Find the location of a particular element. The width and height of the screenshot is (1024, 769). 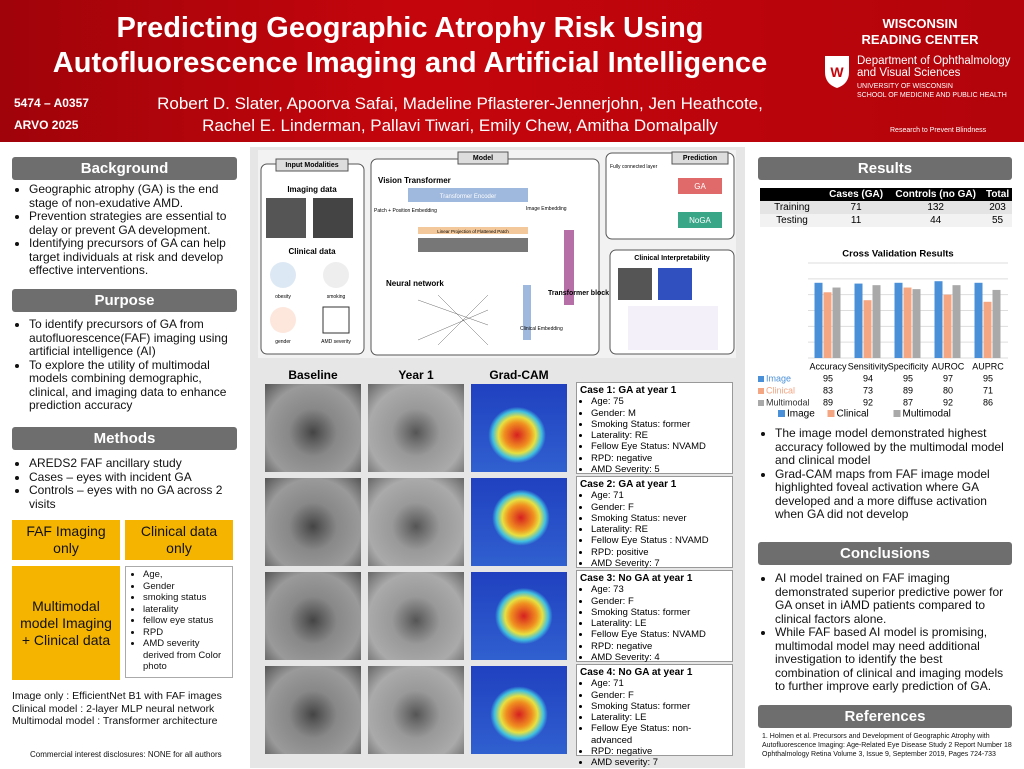

column-header: Baseline is located at coordinates (313, 375).